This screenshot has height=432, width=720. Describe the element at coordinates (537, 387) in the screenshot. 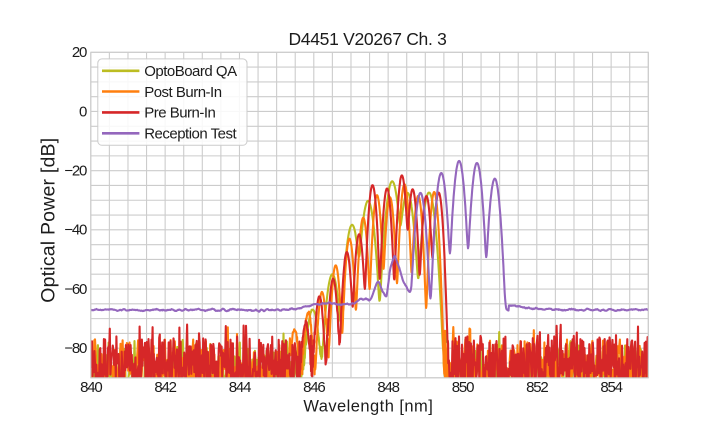

I see `svg-text: 852` at that location.